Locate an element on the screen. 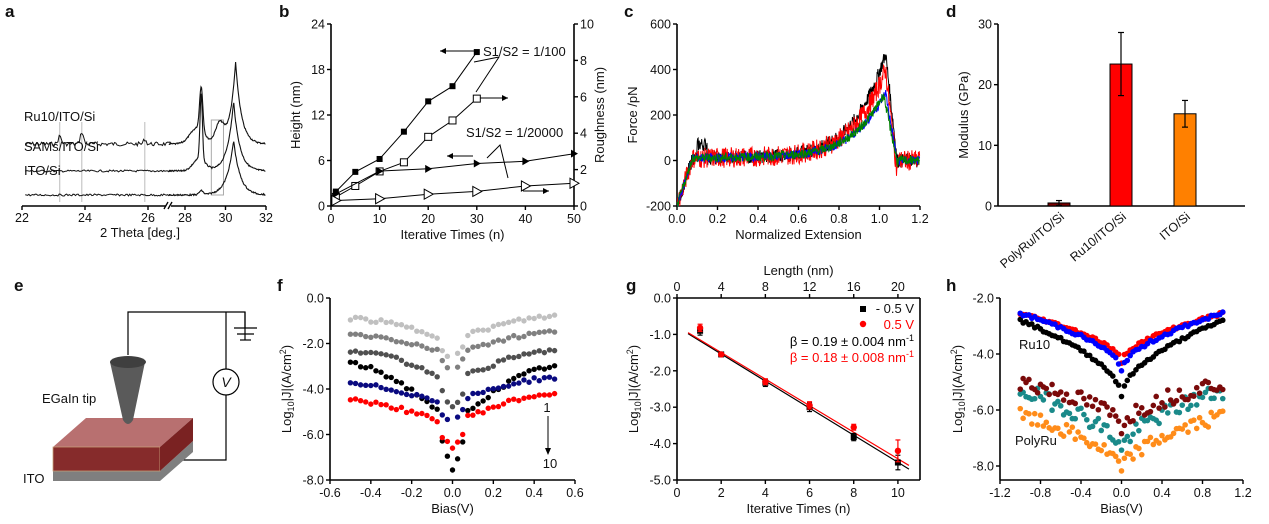  annotation: S1/S2 = 1/20000 is located at coordinates (514, 132).